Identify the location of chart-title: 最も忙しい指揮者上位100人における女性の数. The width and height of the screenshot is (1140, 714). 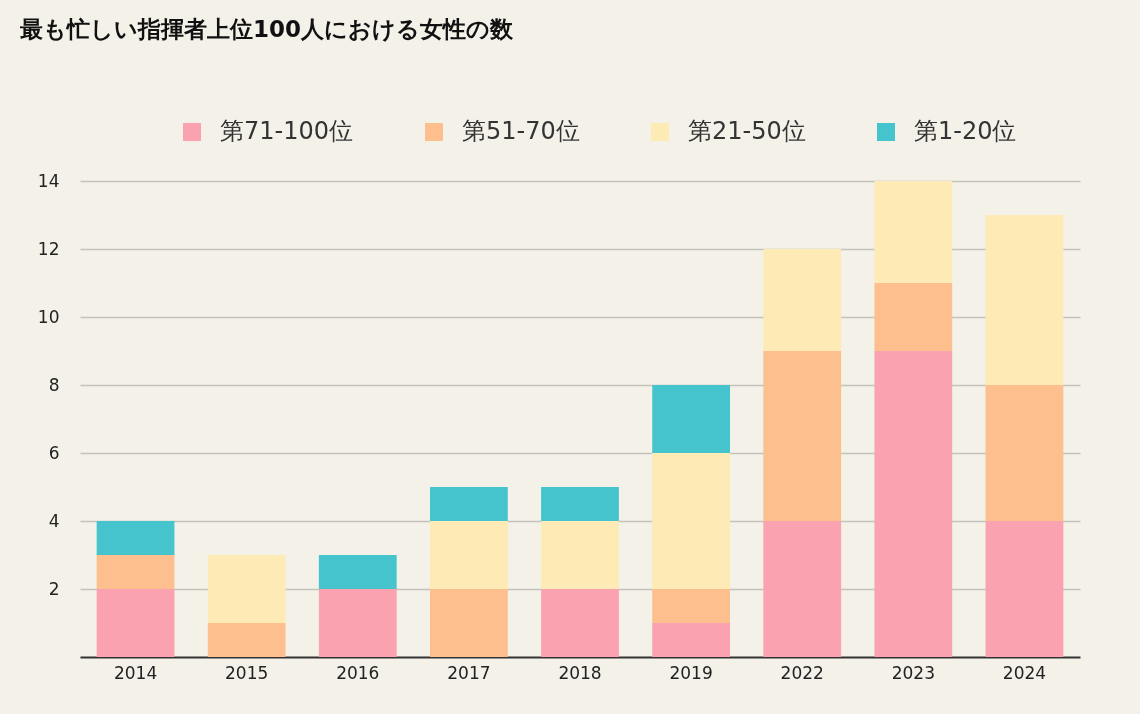
(267, 29).